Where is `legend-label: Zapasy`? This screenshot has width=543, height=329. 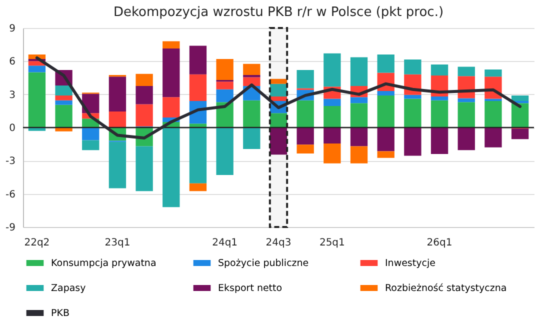
legend-label: Zapasy is located at coordinates (68, 288).